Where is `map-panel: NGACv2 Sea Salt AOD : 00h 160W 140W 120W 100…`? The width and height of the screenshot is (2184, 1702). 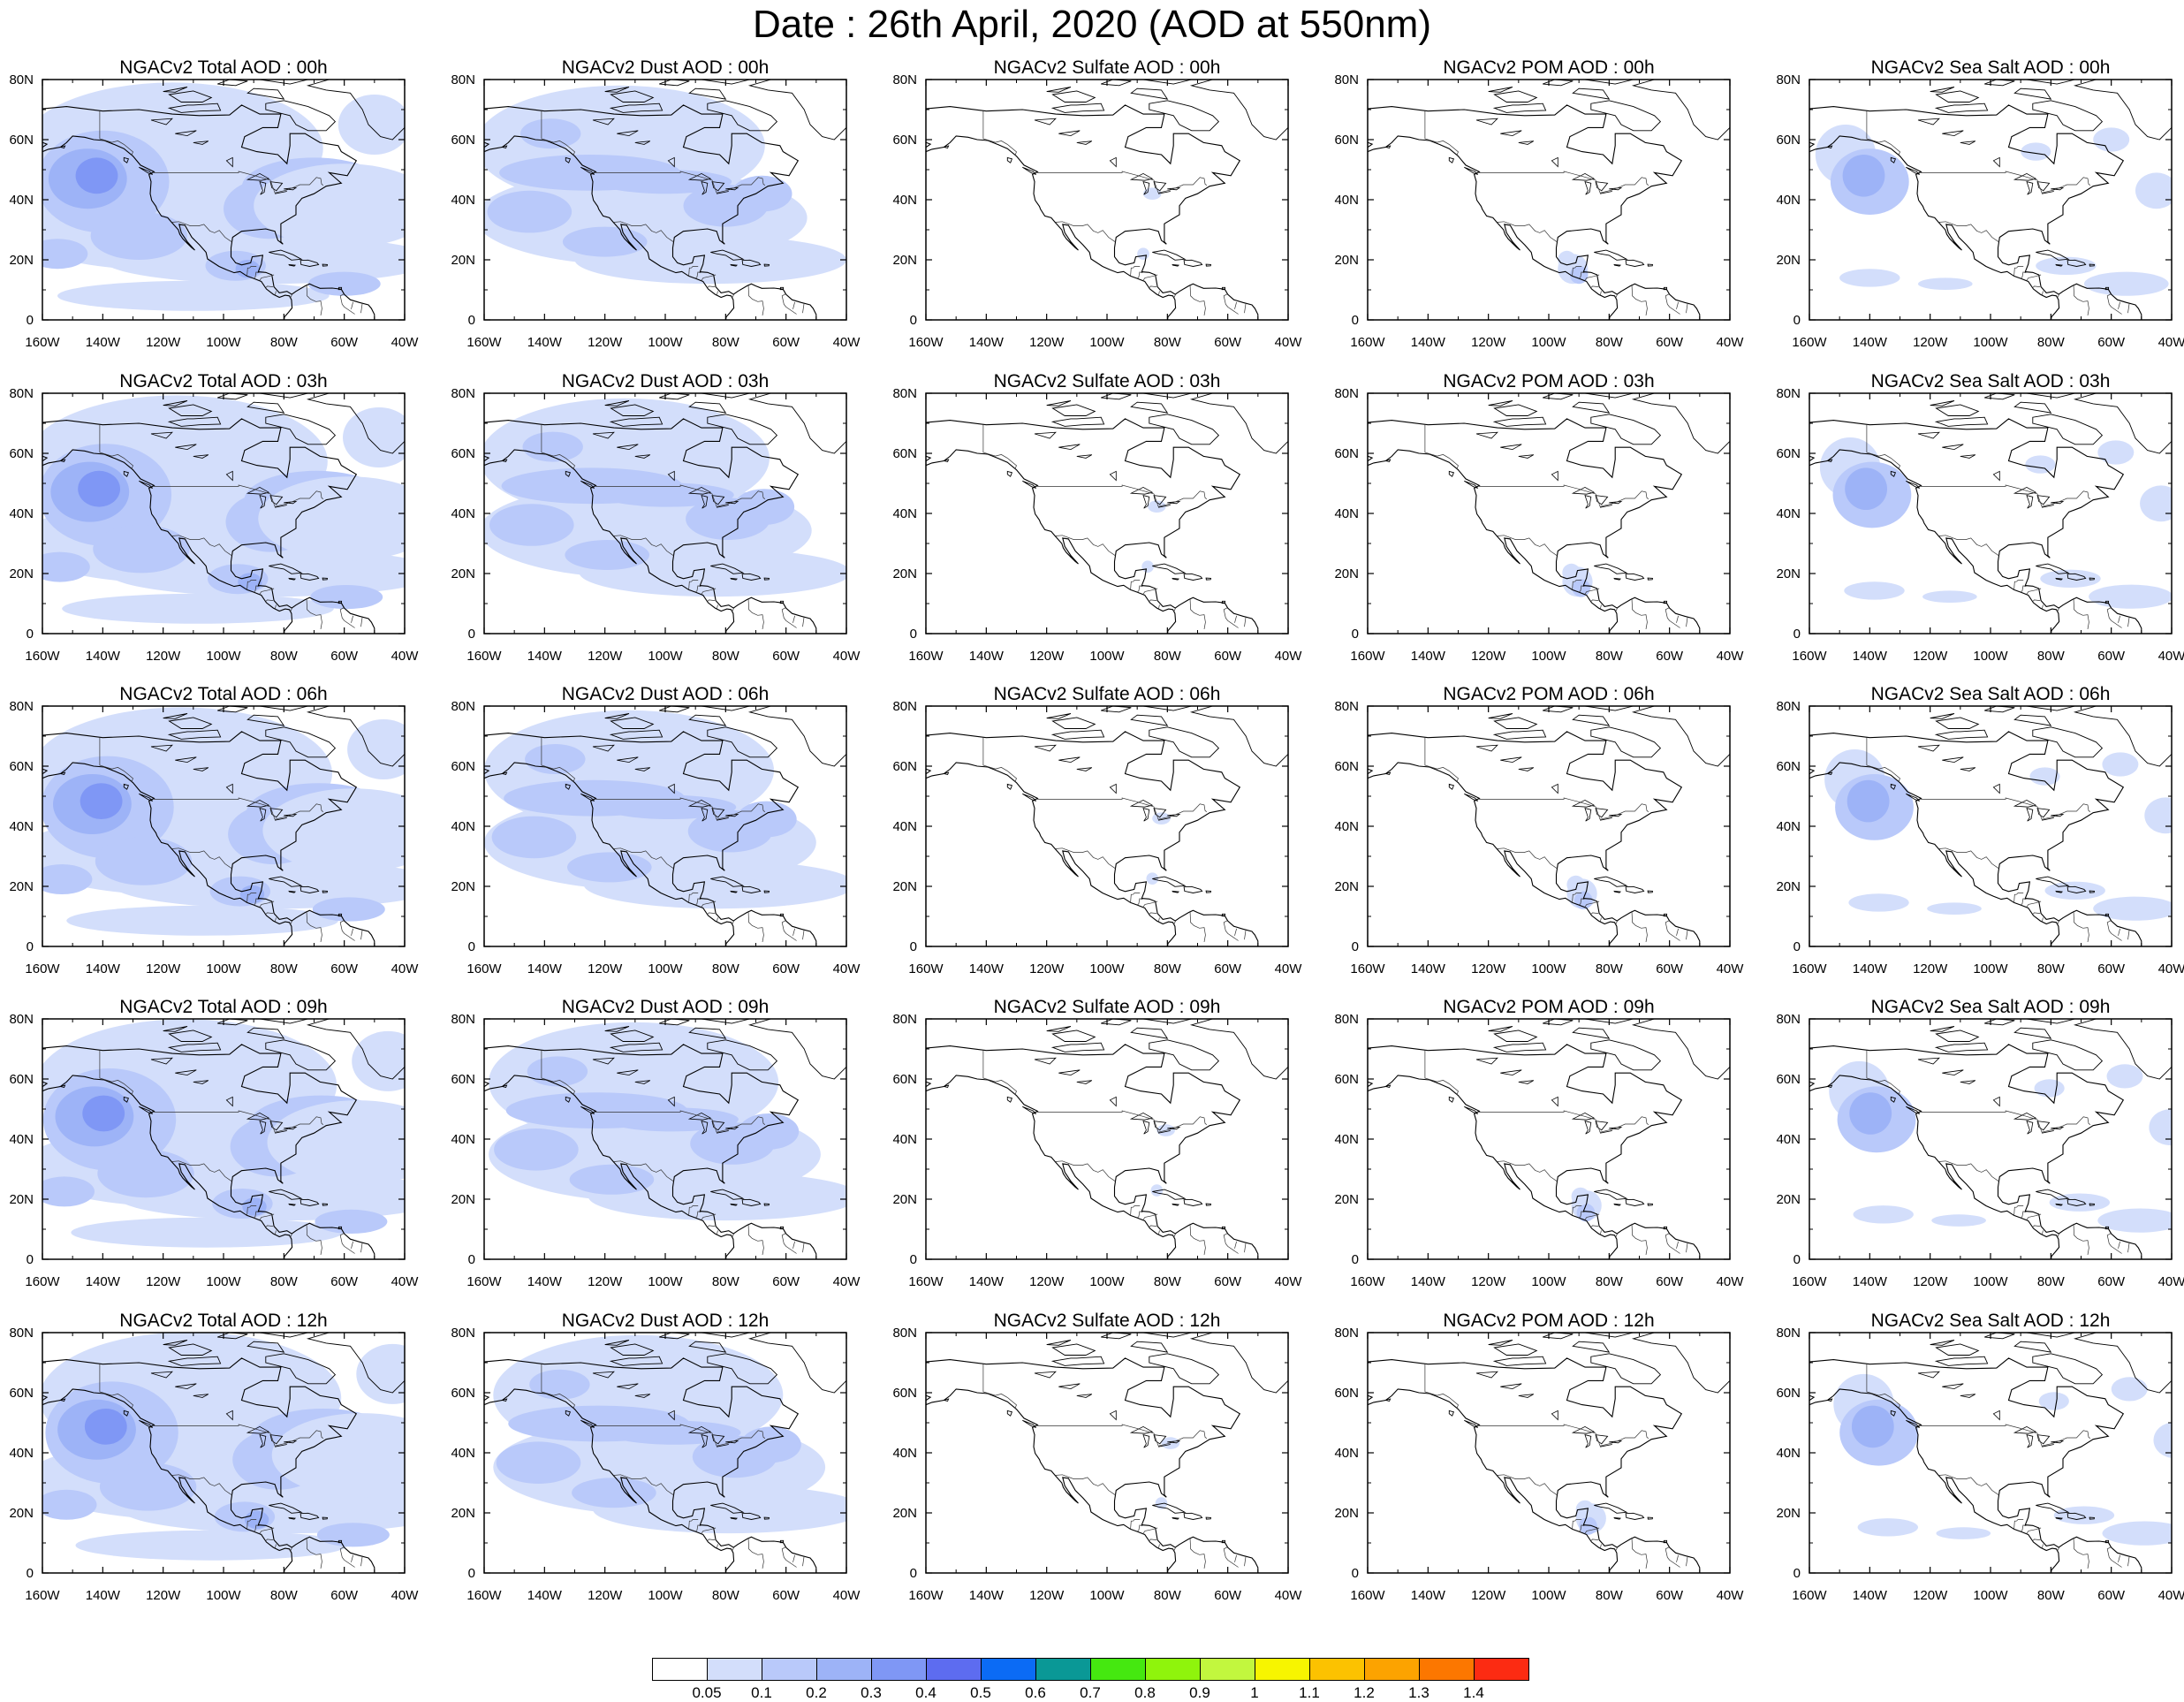 map-panel: NGACv2 Sea Salt AOD : 00h 160W 140W 120W 100… is located at coordinates (1975, 211).